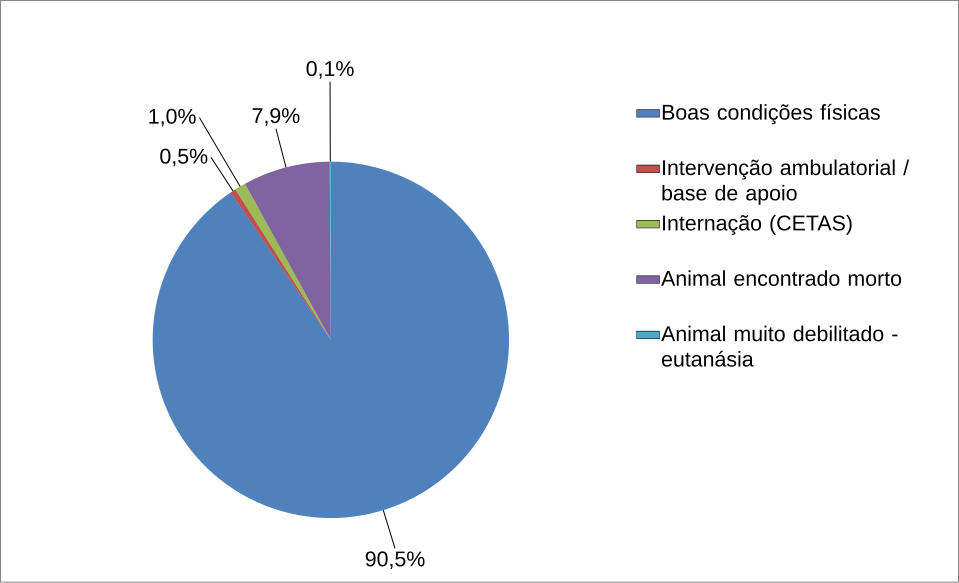  What do you see at coordinates (172, 117) in the screenshot?
I see `data-label: 1,0%` at bounding box center [172, 117].